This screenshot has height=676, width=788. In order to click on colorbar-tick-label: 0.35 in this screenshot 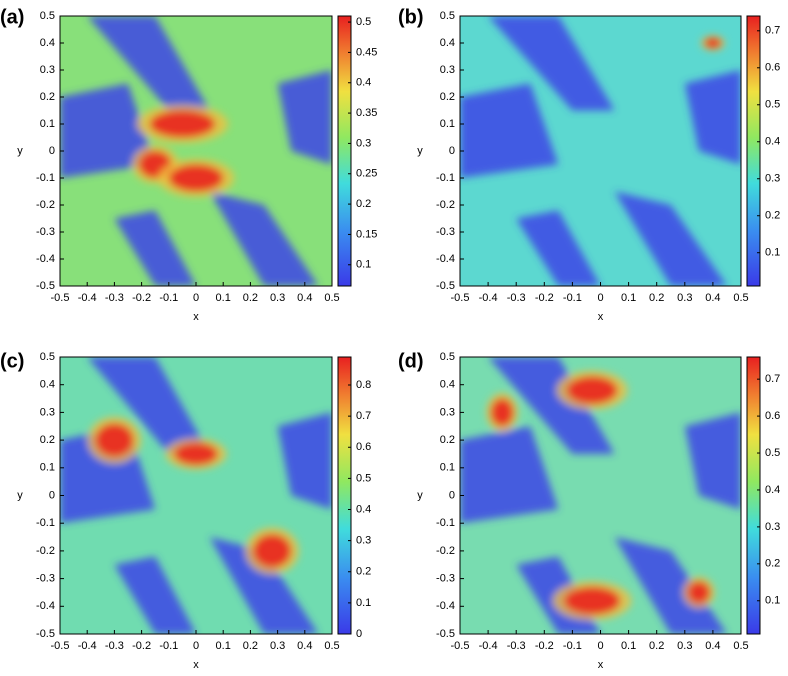, I will do `click(366, 113)`.